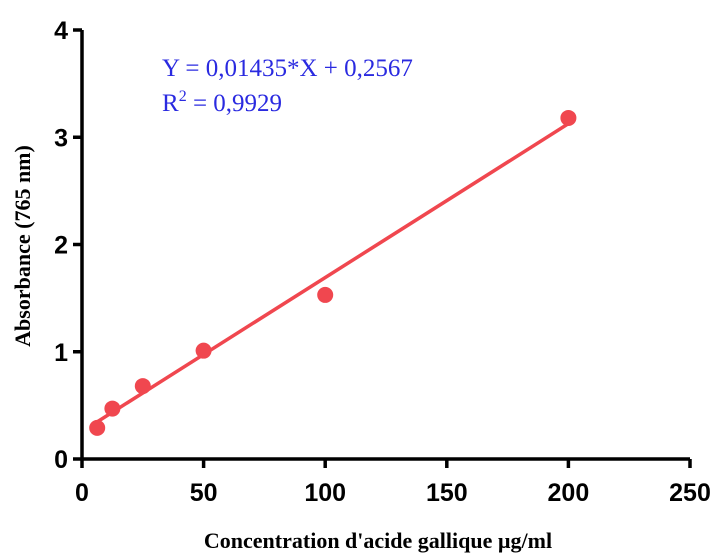 The width and height of the screenshot is (718, 560). Describe the element at coordinates (82, 493) in the screenshot. I see `x-tick-label: 0` at that location.